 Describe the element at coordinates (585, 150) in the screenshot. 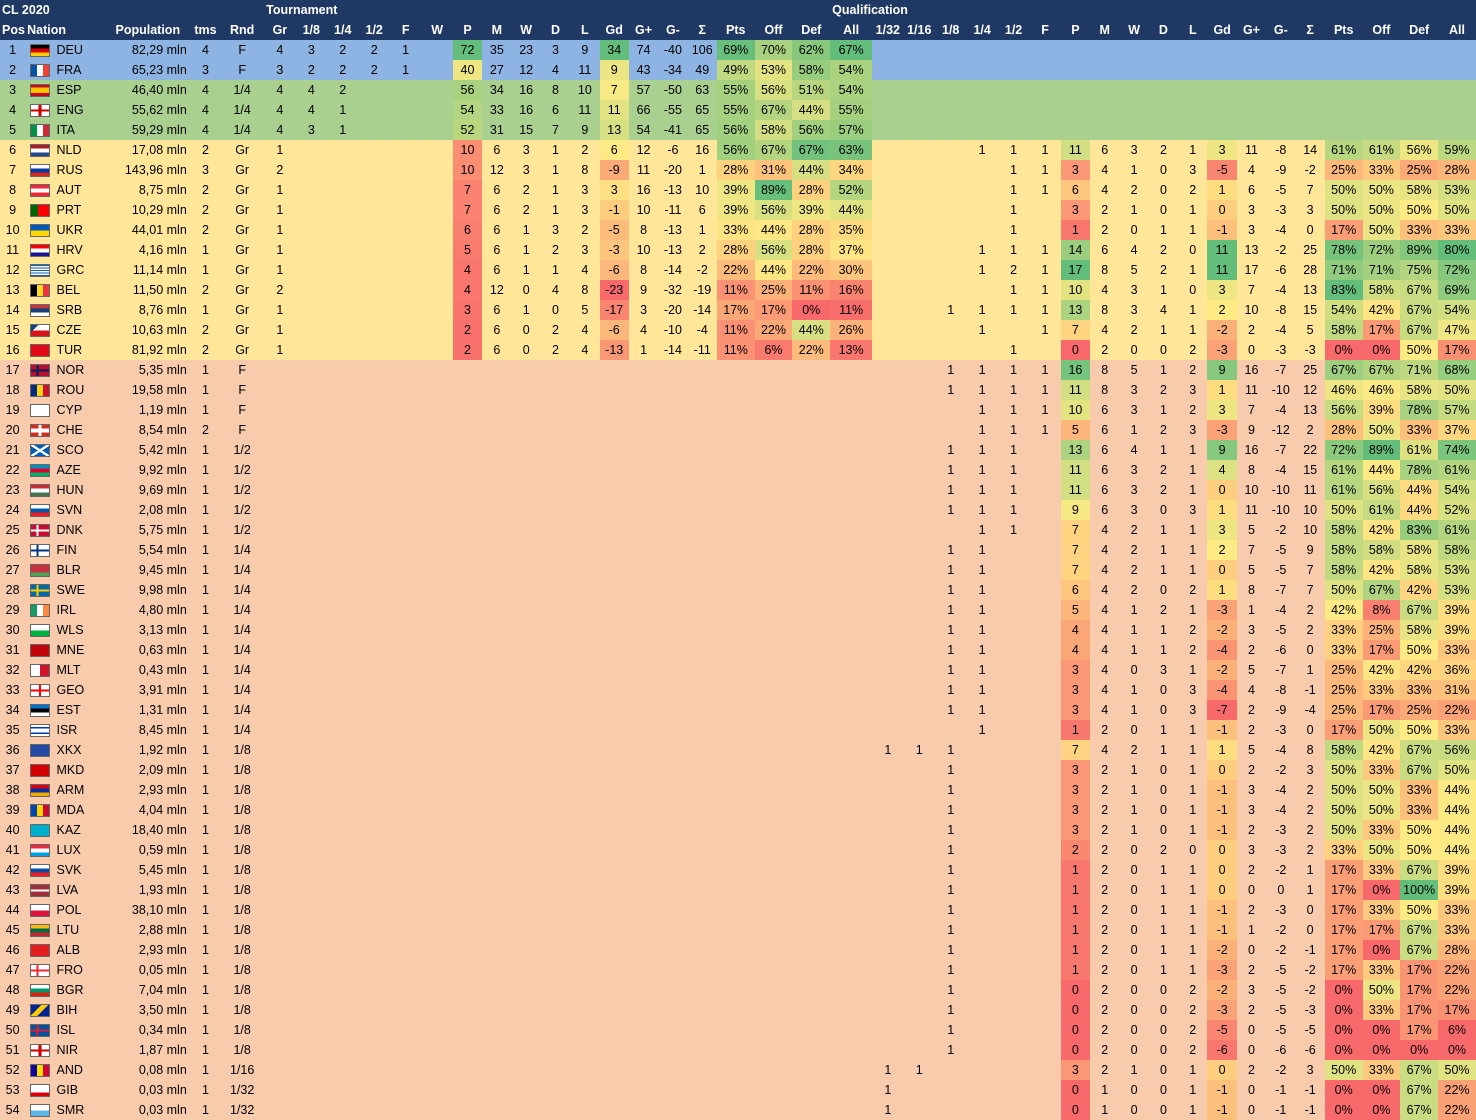

I see `tournament-stat-cell: 2` at that location.